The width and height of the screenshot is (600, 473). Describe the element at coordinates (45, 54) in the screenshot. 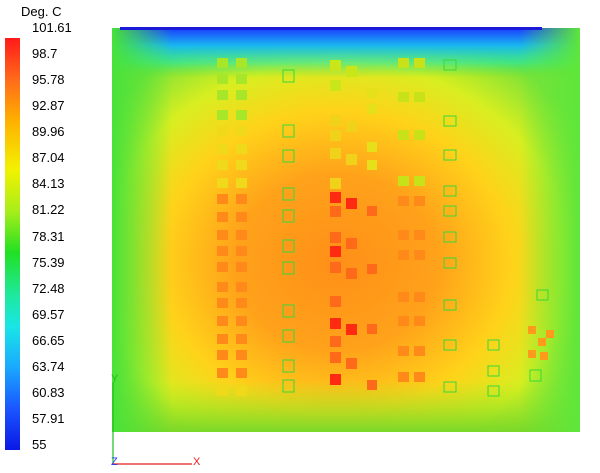

I see `colorbar-tick-label: 98.7` at that location.